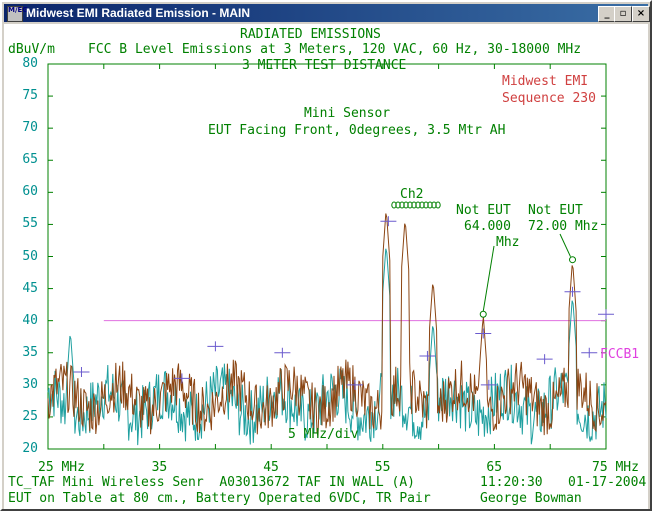  I want to click on note1-line1: Not EUT, so click(483, 210).